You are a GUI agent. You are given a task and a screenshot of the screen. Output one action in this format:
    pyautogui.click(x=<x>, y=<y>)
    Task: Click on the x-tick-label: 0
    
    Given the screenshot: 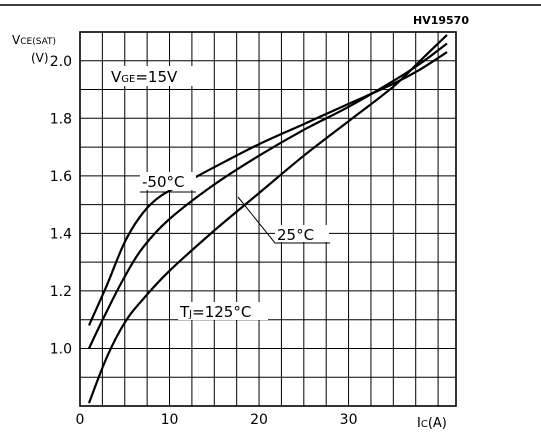 What is the action you would take?
    pyautogui.click(x=80, y=420)
    